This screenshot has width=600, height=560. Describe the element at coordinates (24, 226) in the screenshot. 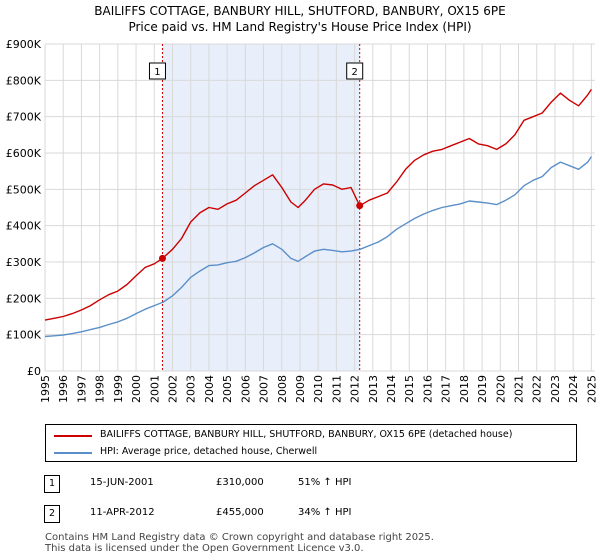

I see `y-tick-label: £400K` at that location.